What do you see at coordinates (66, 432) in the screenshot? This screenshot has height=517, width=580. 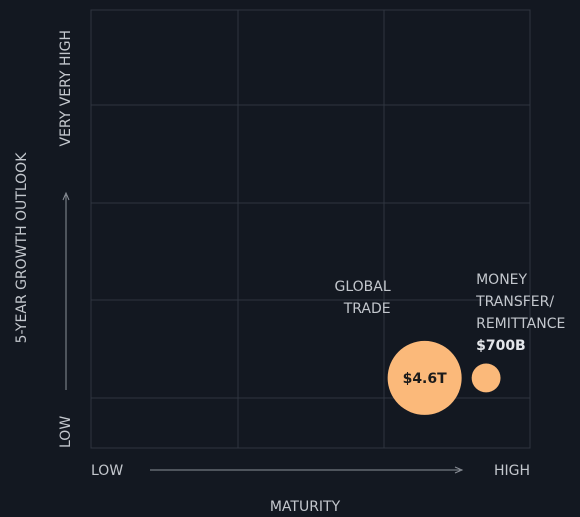 I see `y-tick-label: LOW` at bounding box center [66, 432].